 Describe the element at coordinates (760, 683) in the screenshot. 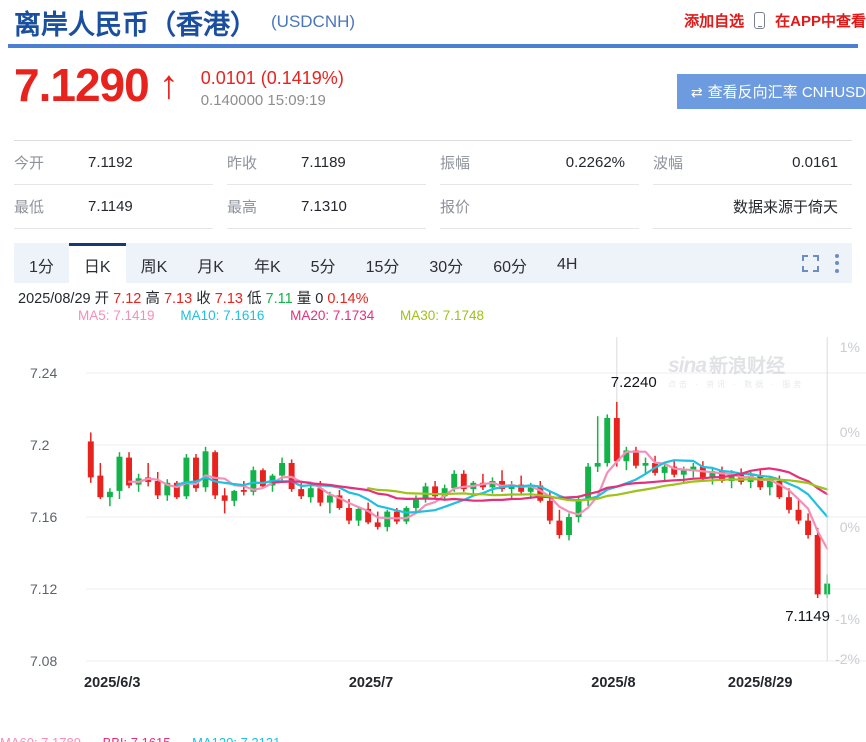

I see `xaxis-label-4: 2025/8/29` at that location.